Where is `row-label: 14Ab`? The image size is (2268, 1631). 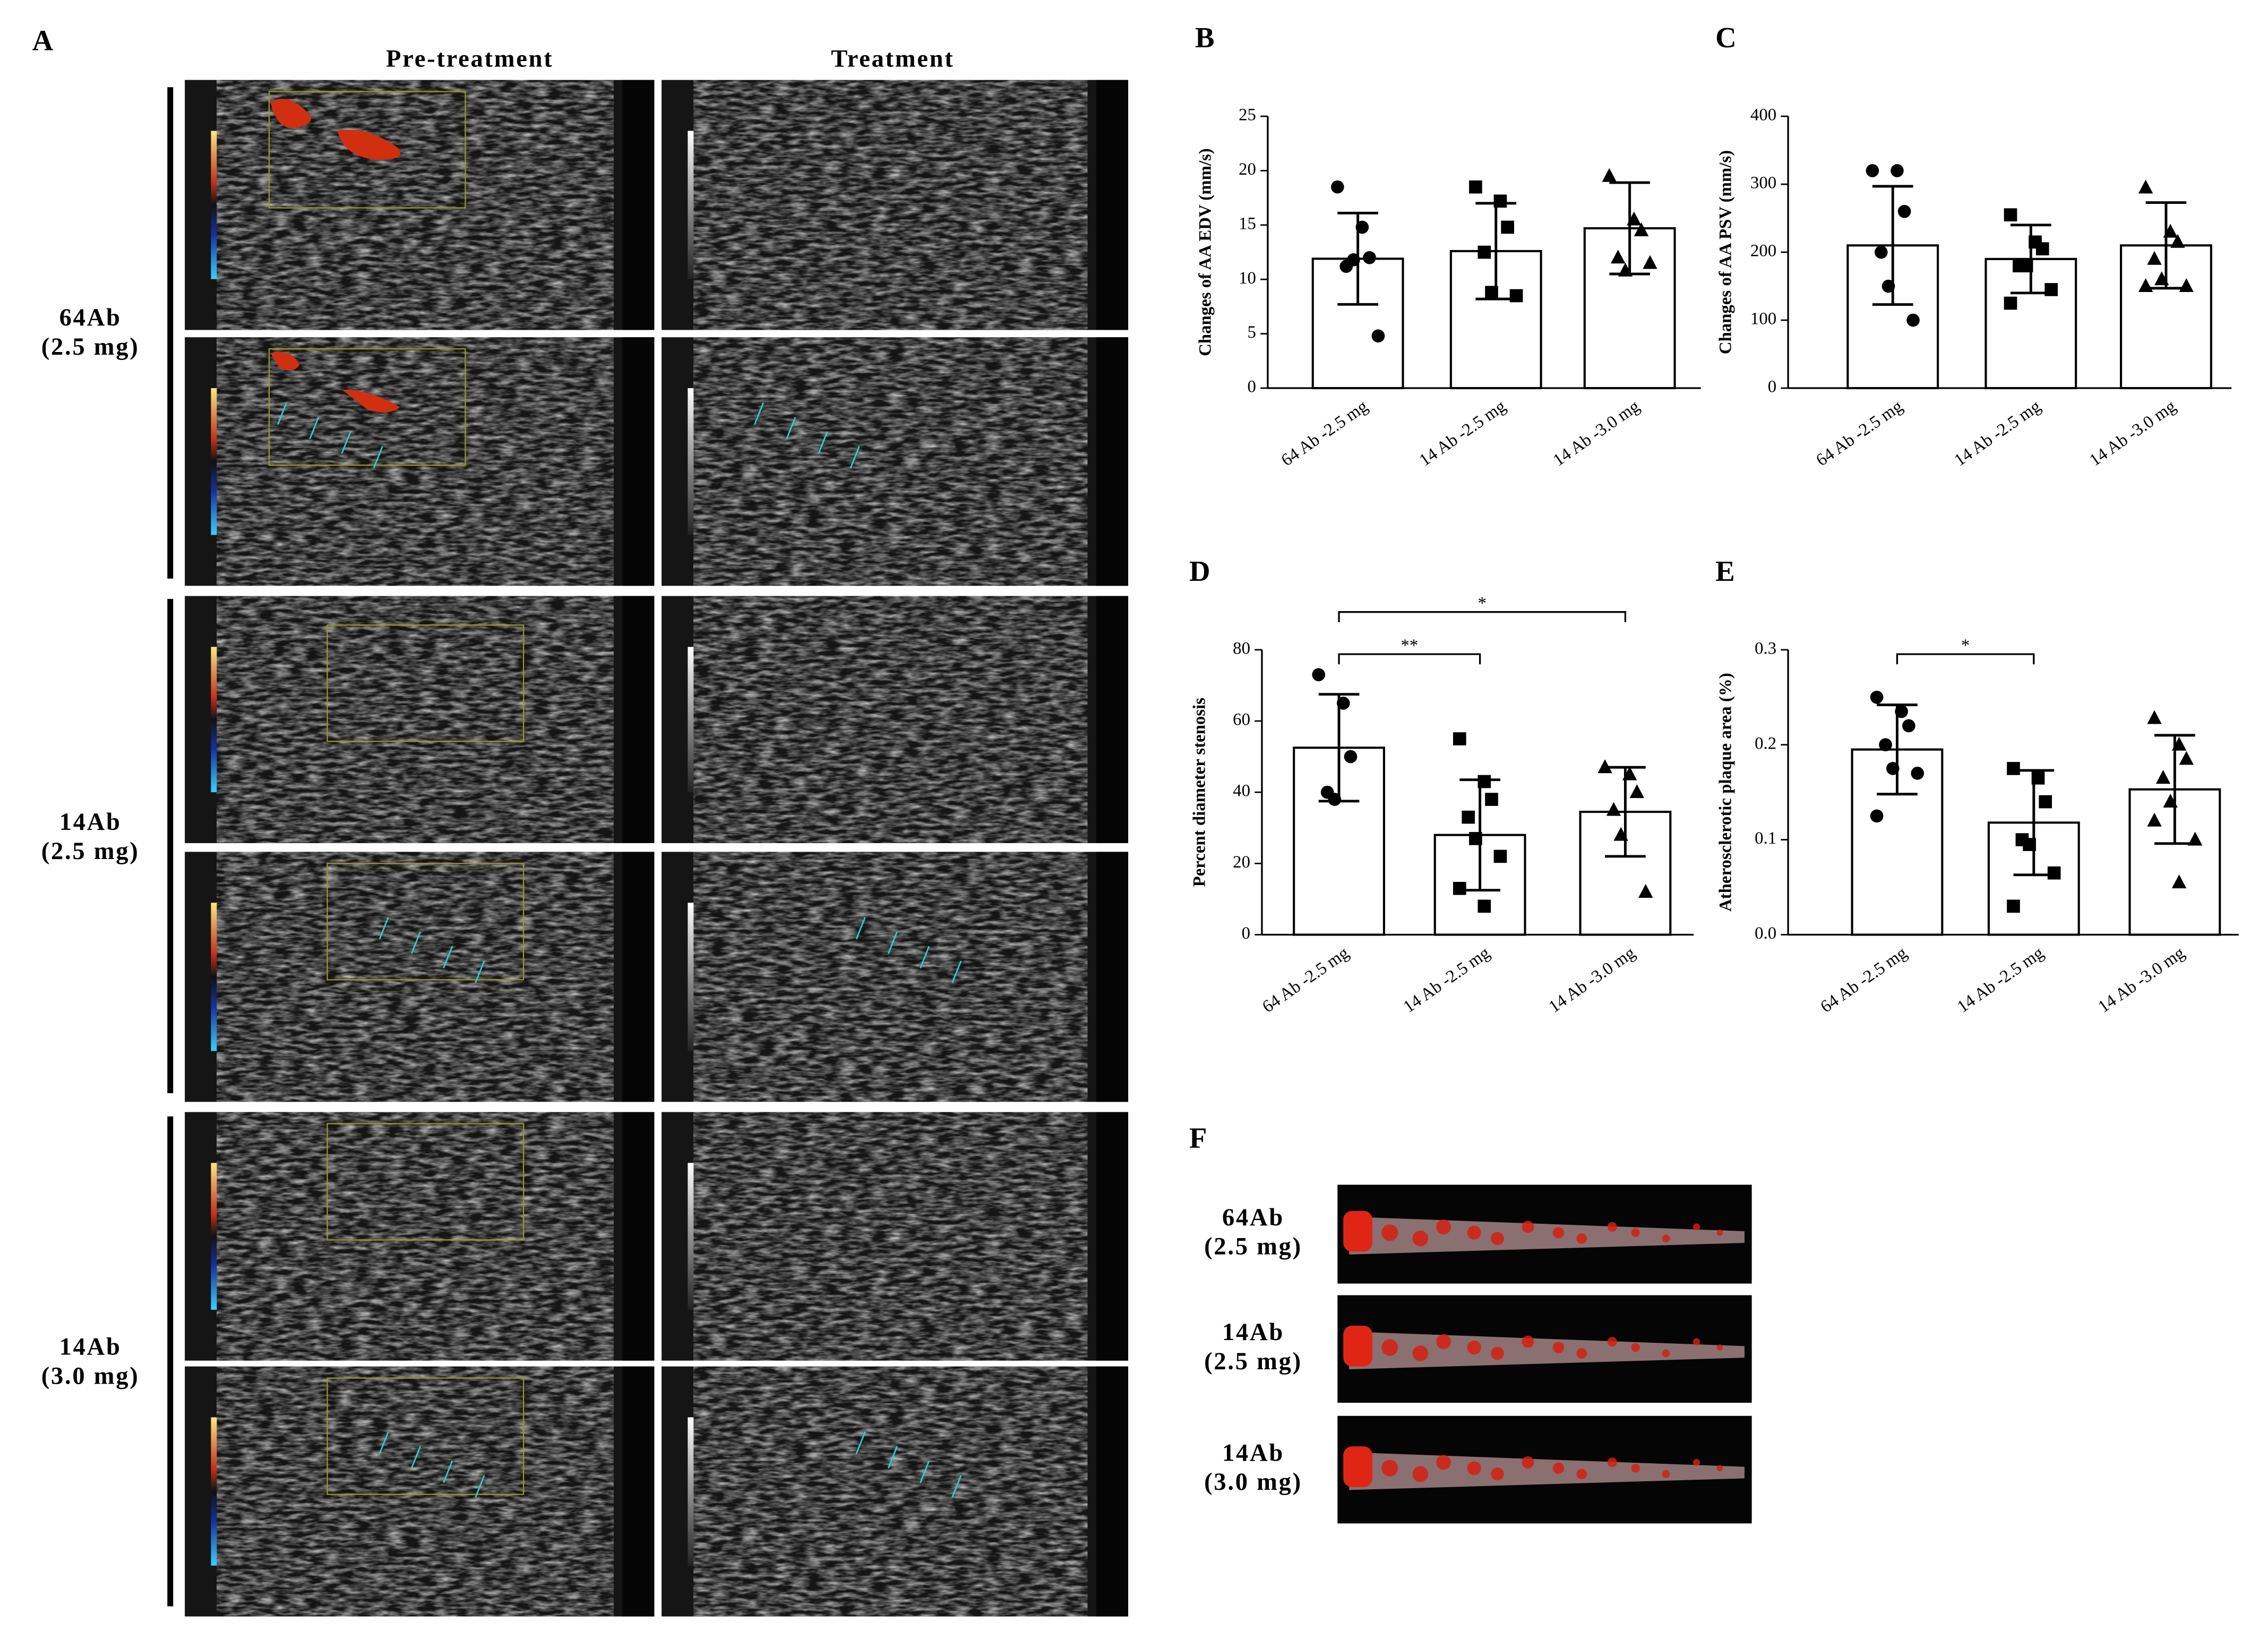 row-label: 14Ab is located at coordinates (1253, 1332).